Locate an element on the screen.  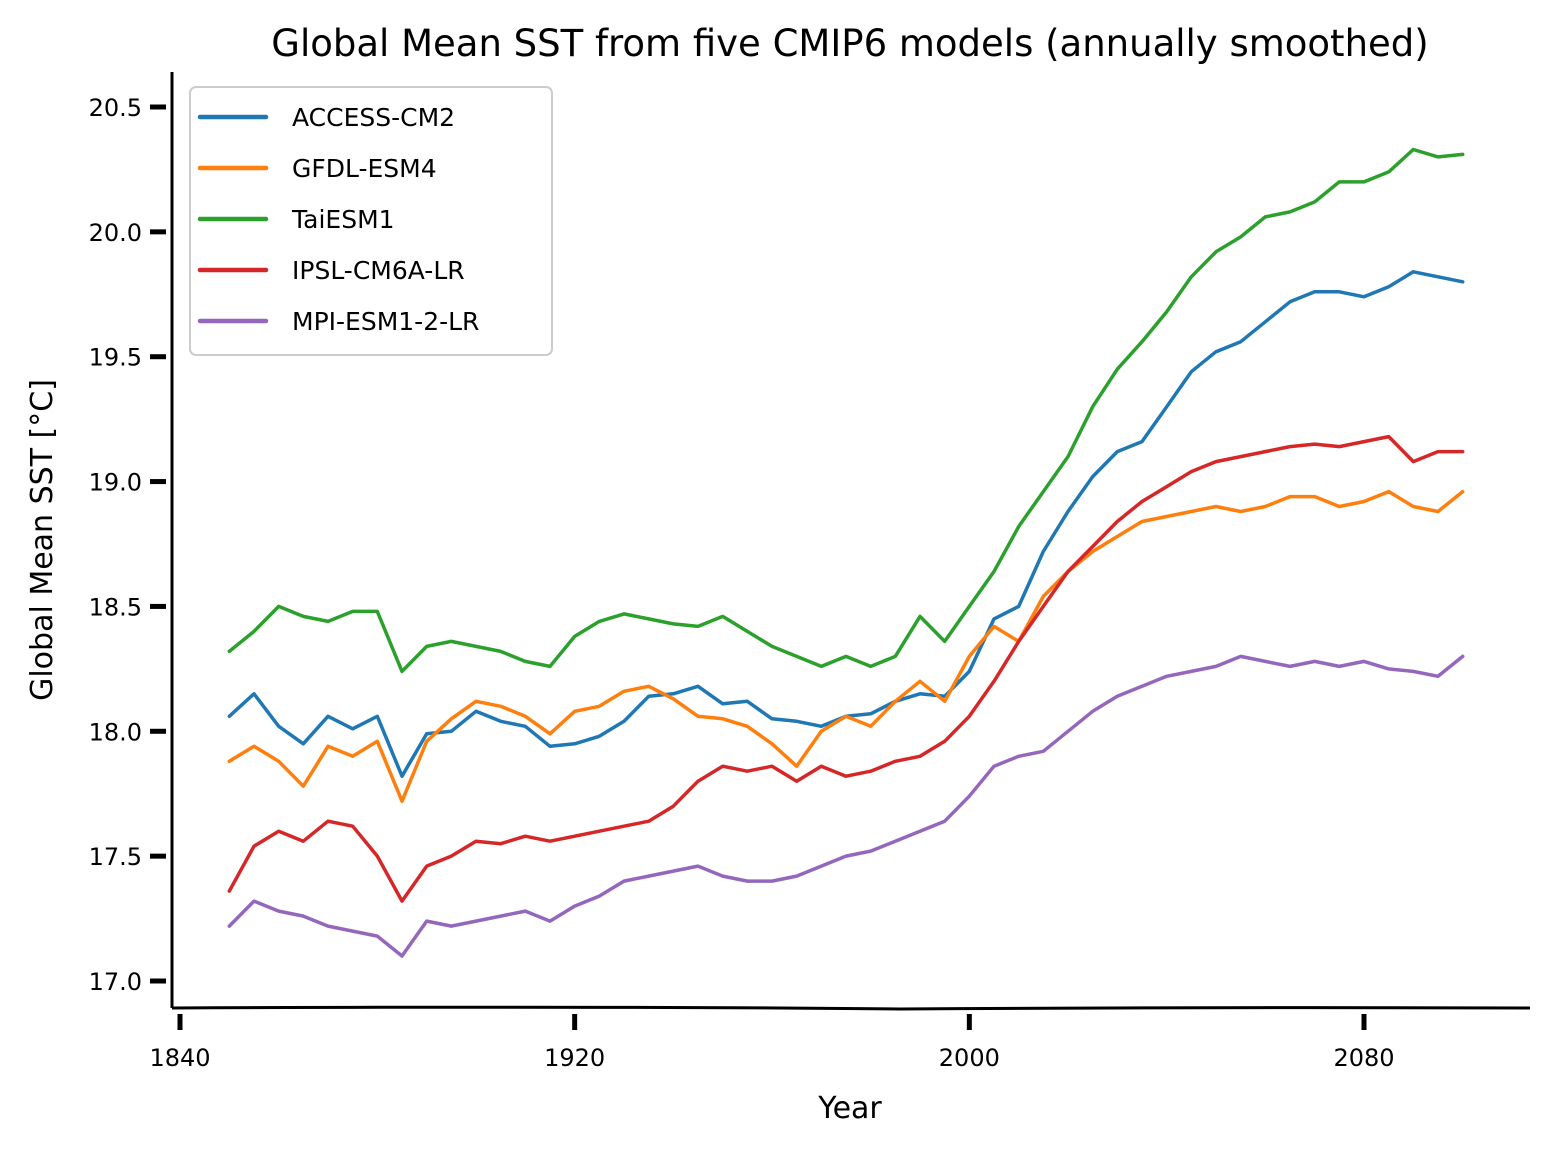
legend-label: MPI-ESM1-2-LR is located at coordinates (385, 321).